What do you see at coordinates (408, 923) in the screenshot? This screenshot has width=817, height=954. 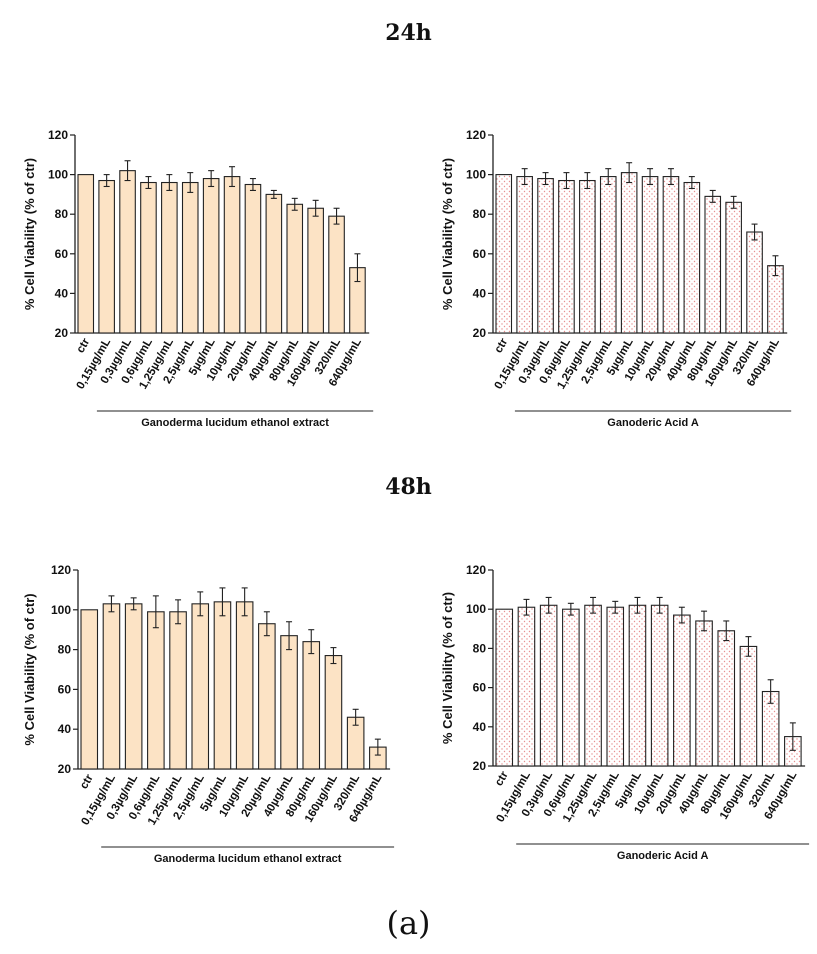 I see `figure-label: (a)` at bounding box center [408, 923].